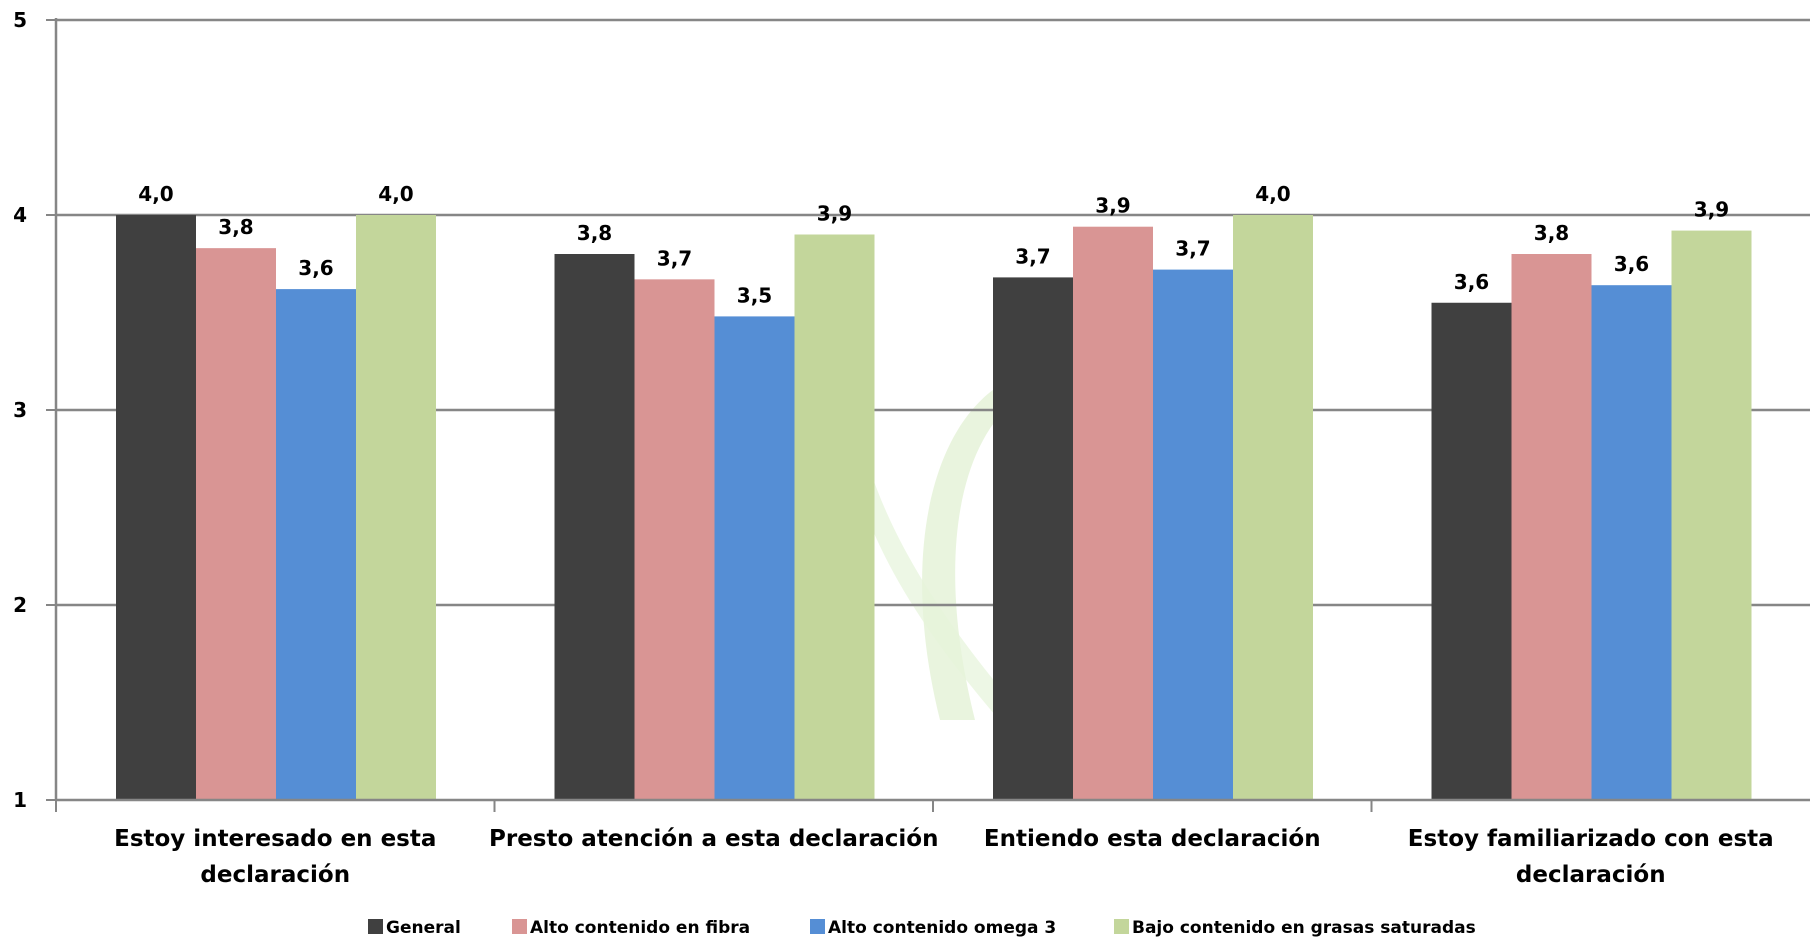 The width and height of the screenshot is (1810, 941). What do you see at coordinates (1152, 839) in the screenshot?
I see `x-category-label: Entiendo esta declaración` at bounding box center [1152, 839].